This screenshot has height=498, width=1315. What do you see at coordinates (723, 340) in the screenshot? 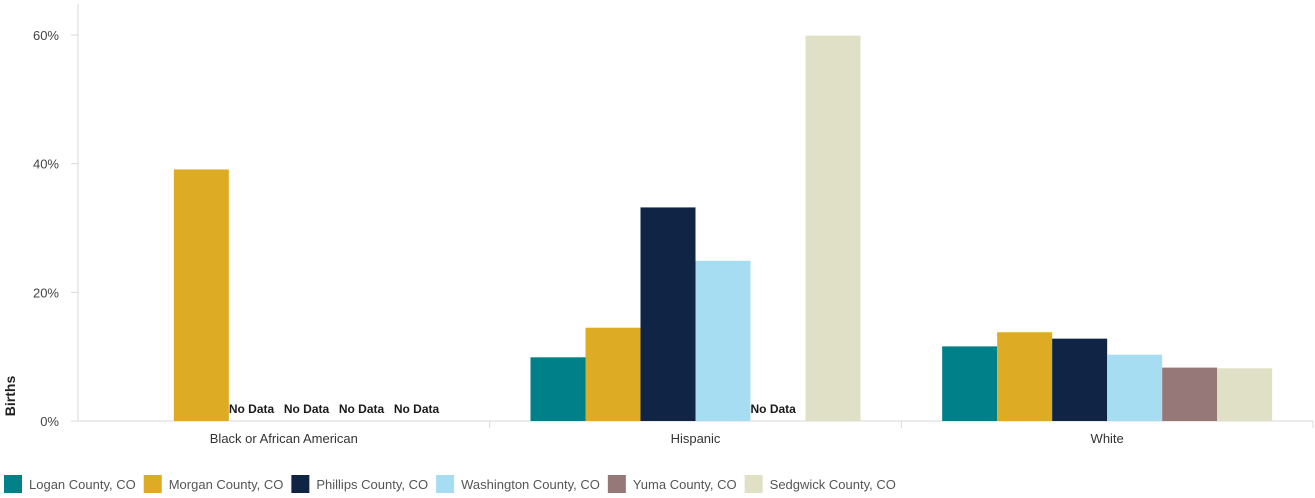
I see `bar-washington-county-co-hispanic` at bounding box center [723, 340].